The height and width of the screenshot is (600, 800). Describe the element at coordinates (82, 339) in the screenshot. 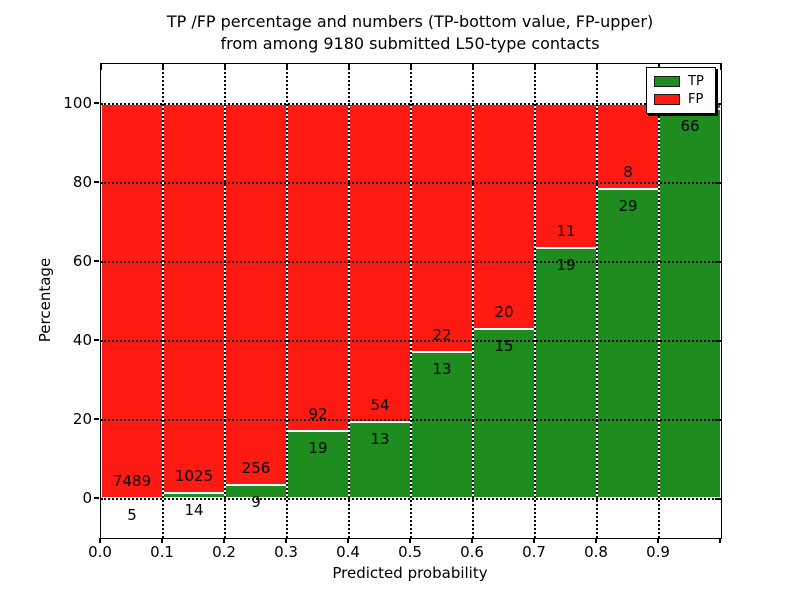

I see `y-tick-label: 40` at that location.